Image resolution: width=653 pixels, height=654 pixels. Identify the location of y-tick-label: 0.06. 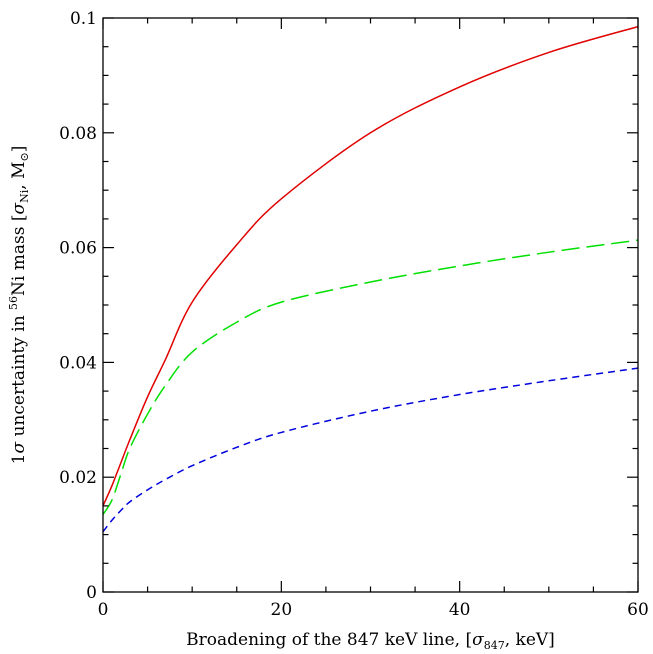
(78, 249).